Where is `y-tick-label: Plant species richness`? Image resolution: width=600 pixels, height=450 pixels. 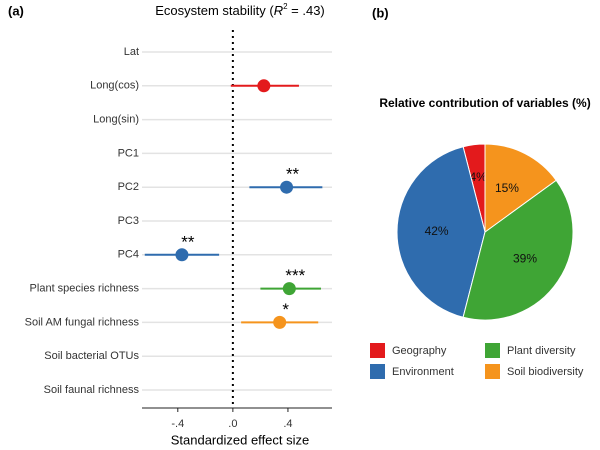 y-tick-label: Plant species richness is located at coordinates (85, 289).